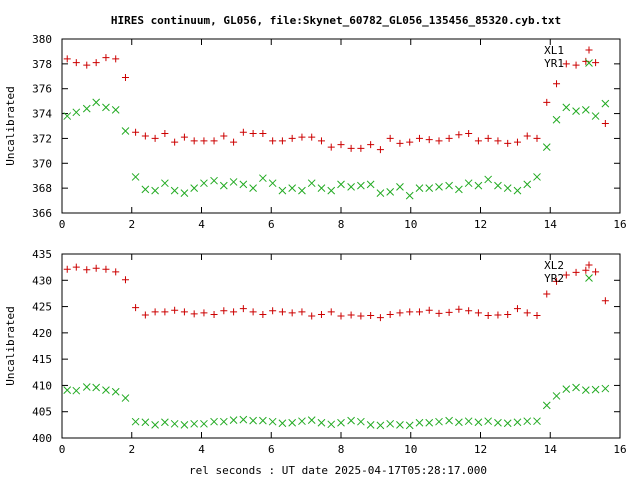 The width and height of the screenshot is (640, 480). I want to click on y-axis-label: Uncalibrated, so click(10, 125).